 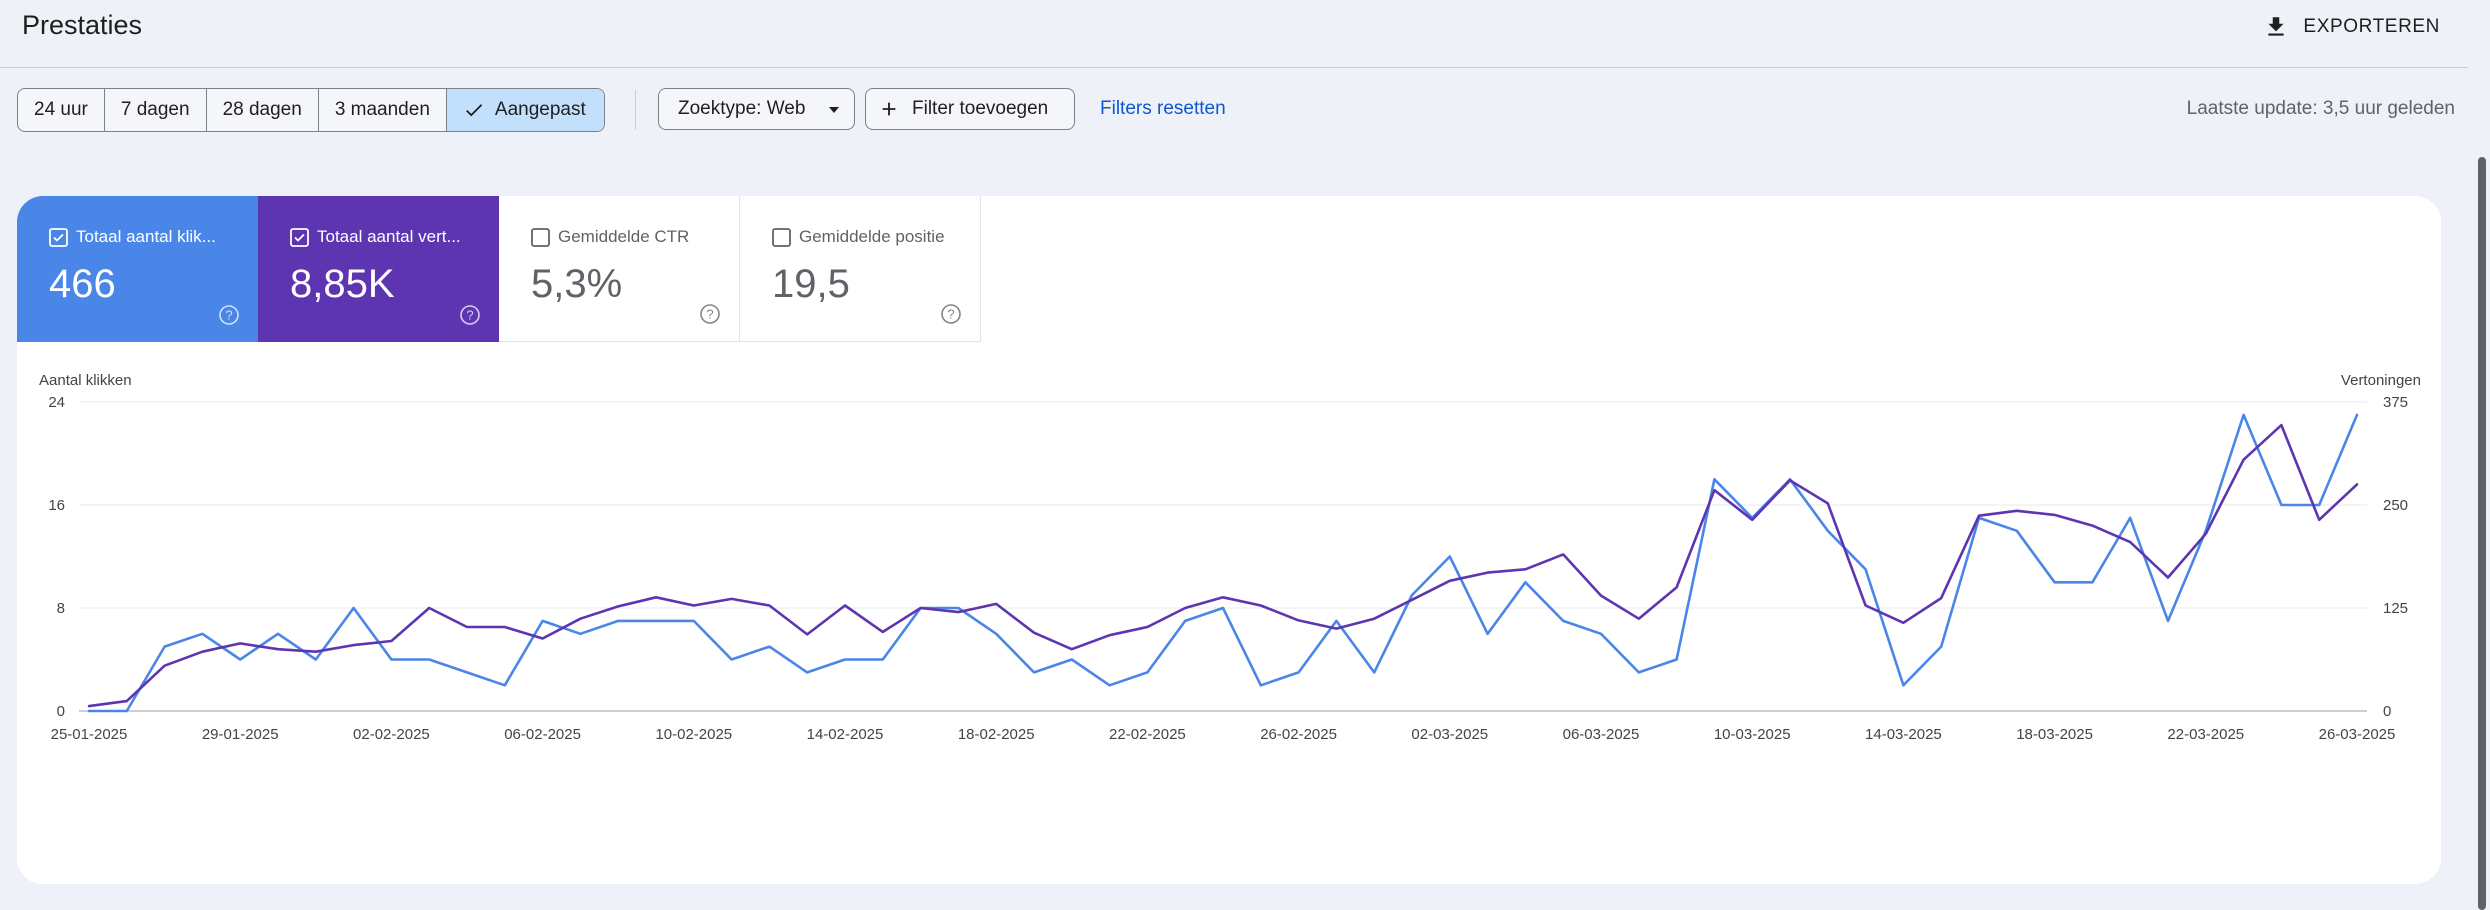 What do you see at coordinates (624, 236) in the screenshot?
I see `metric-label: Gemiddelde CTR` at bounding box center [624, 236].